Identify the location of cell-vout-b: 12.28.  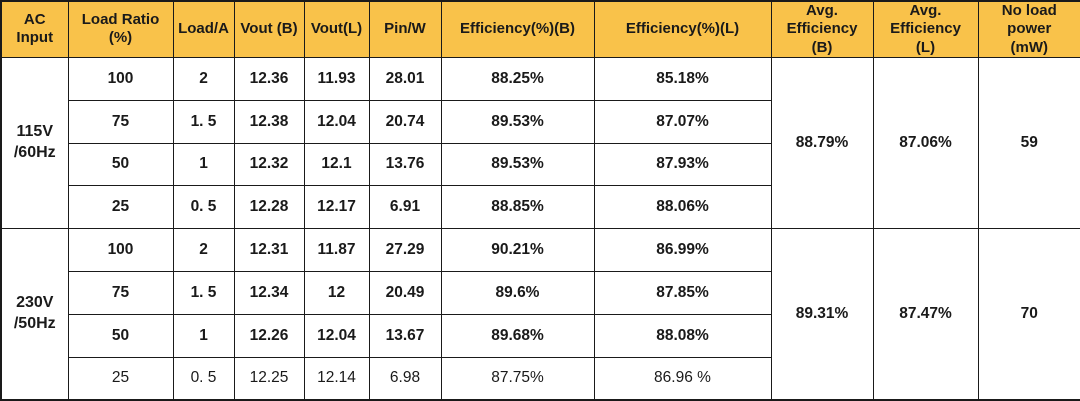
(269, 207).